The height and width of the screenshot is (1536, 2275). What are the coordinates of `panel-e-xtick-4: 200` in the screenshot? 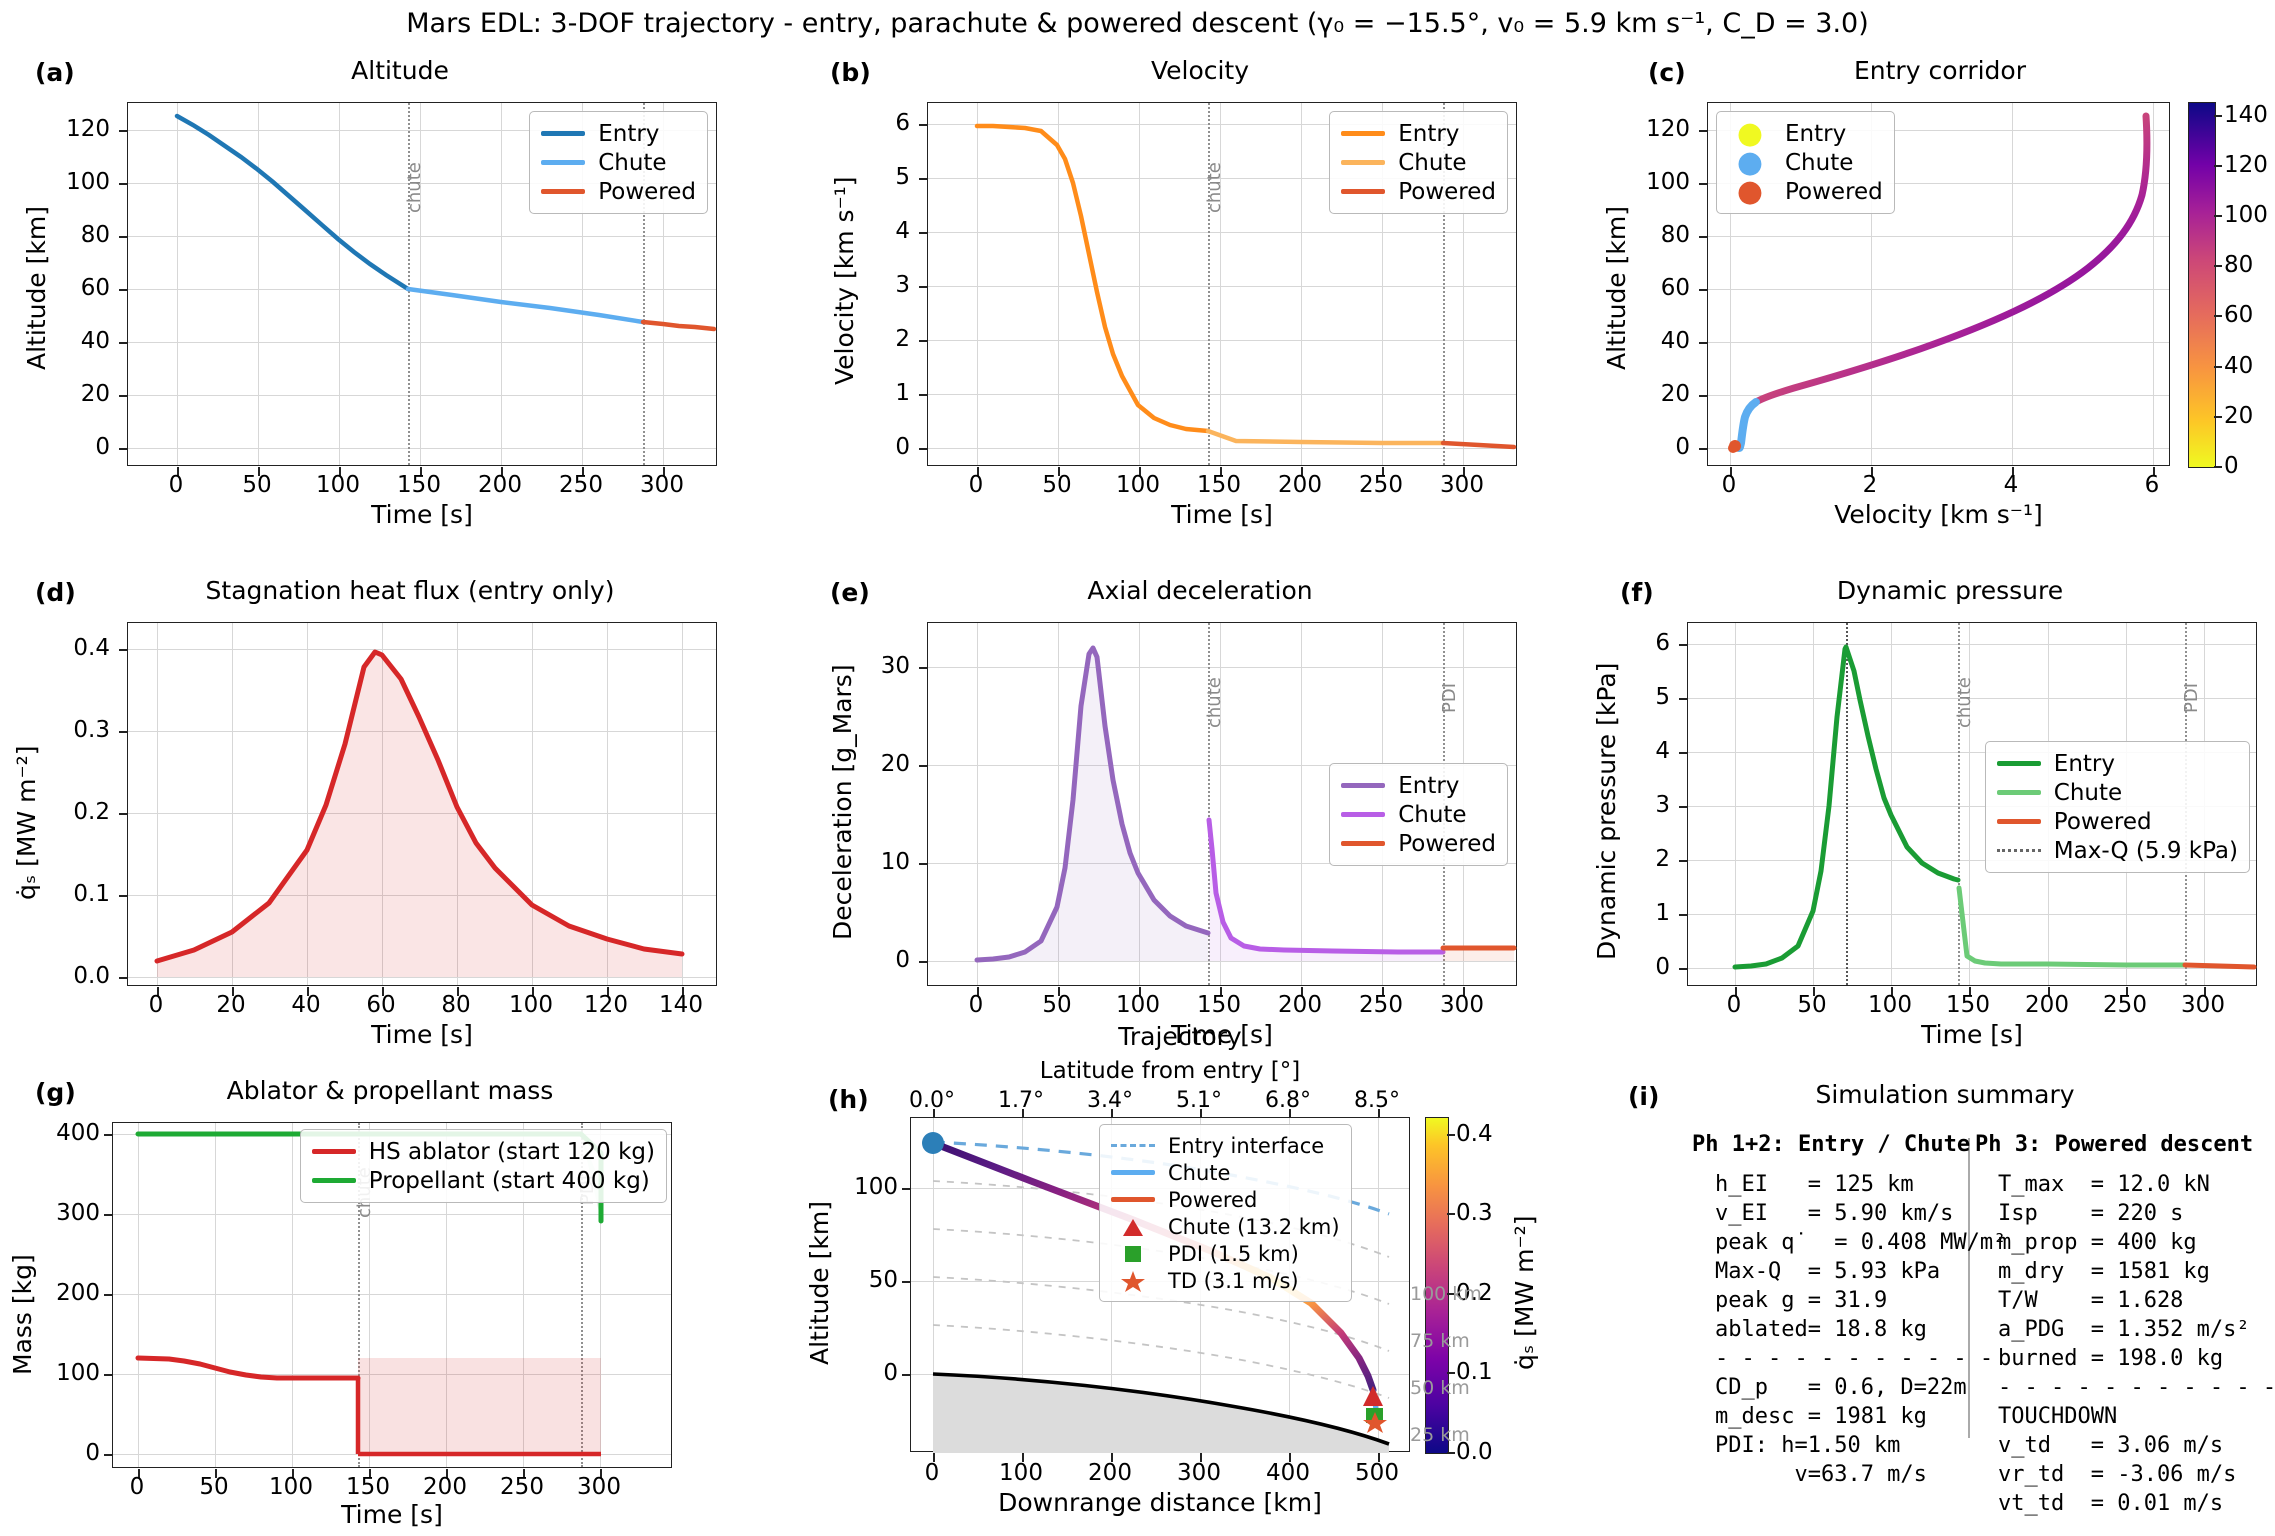 It's located at (1300, 1005).